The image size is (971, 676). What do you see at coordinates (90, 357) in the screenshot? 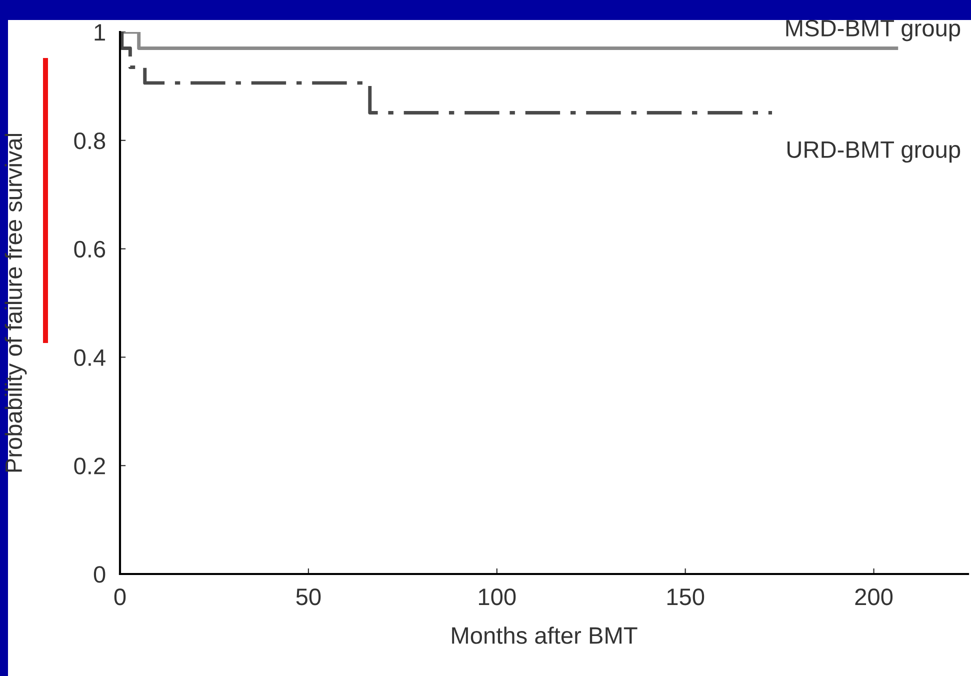
I see `y-tick-label: 0.4` at bounding box center [90, 357].